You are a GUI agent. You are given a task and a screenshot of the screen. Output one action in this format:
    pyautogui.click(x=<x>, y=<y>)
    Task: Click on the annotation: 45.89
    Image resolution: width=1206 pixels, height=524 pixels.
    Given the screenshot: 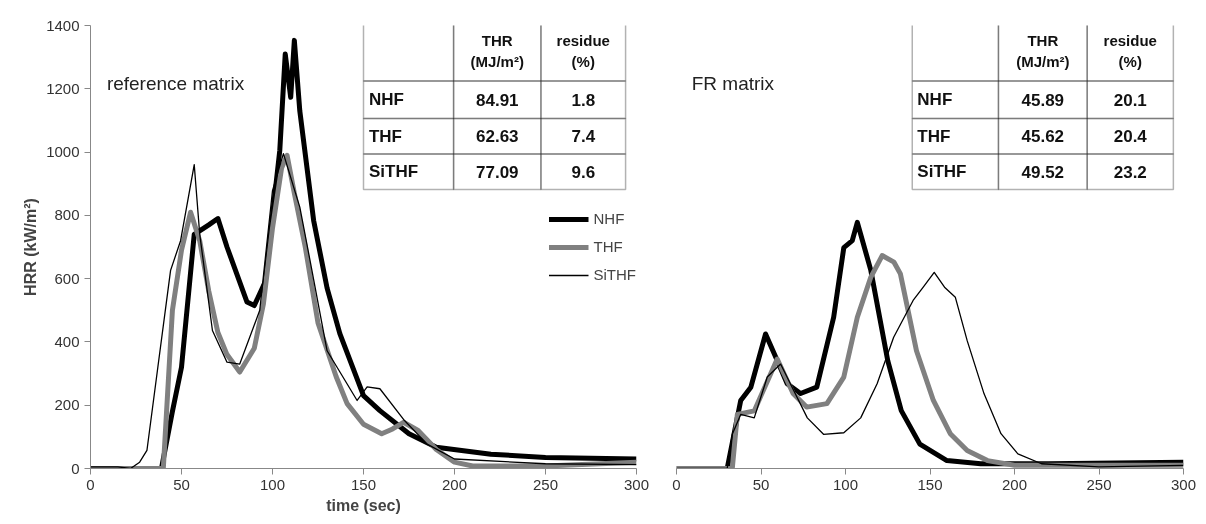 What is the action you would take?
    pyautogui.click(x=1043, y=100)
    